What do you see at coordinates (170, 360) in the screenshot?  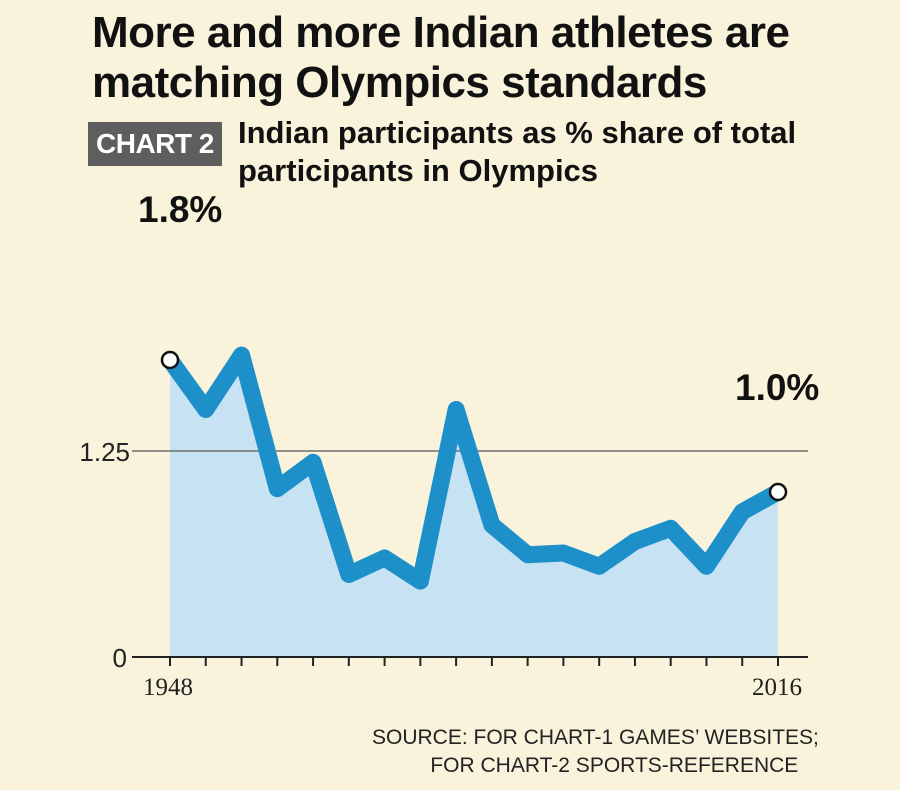 I see `marker-start` at bounding box center [170, 360].